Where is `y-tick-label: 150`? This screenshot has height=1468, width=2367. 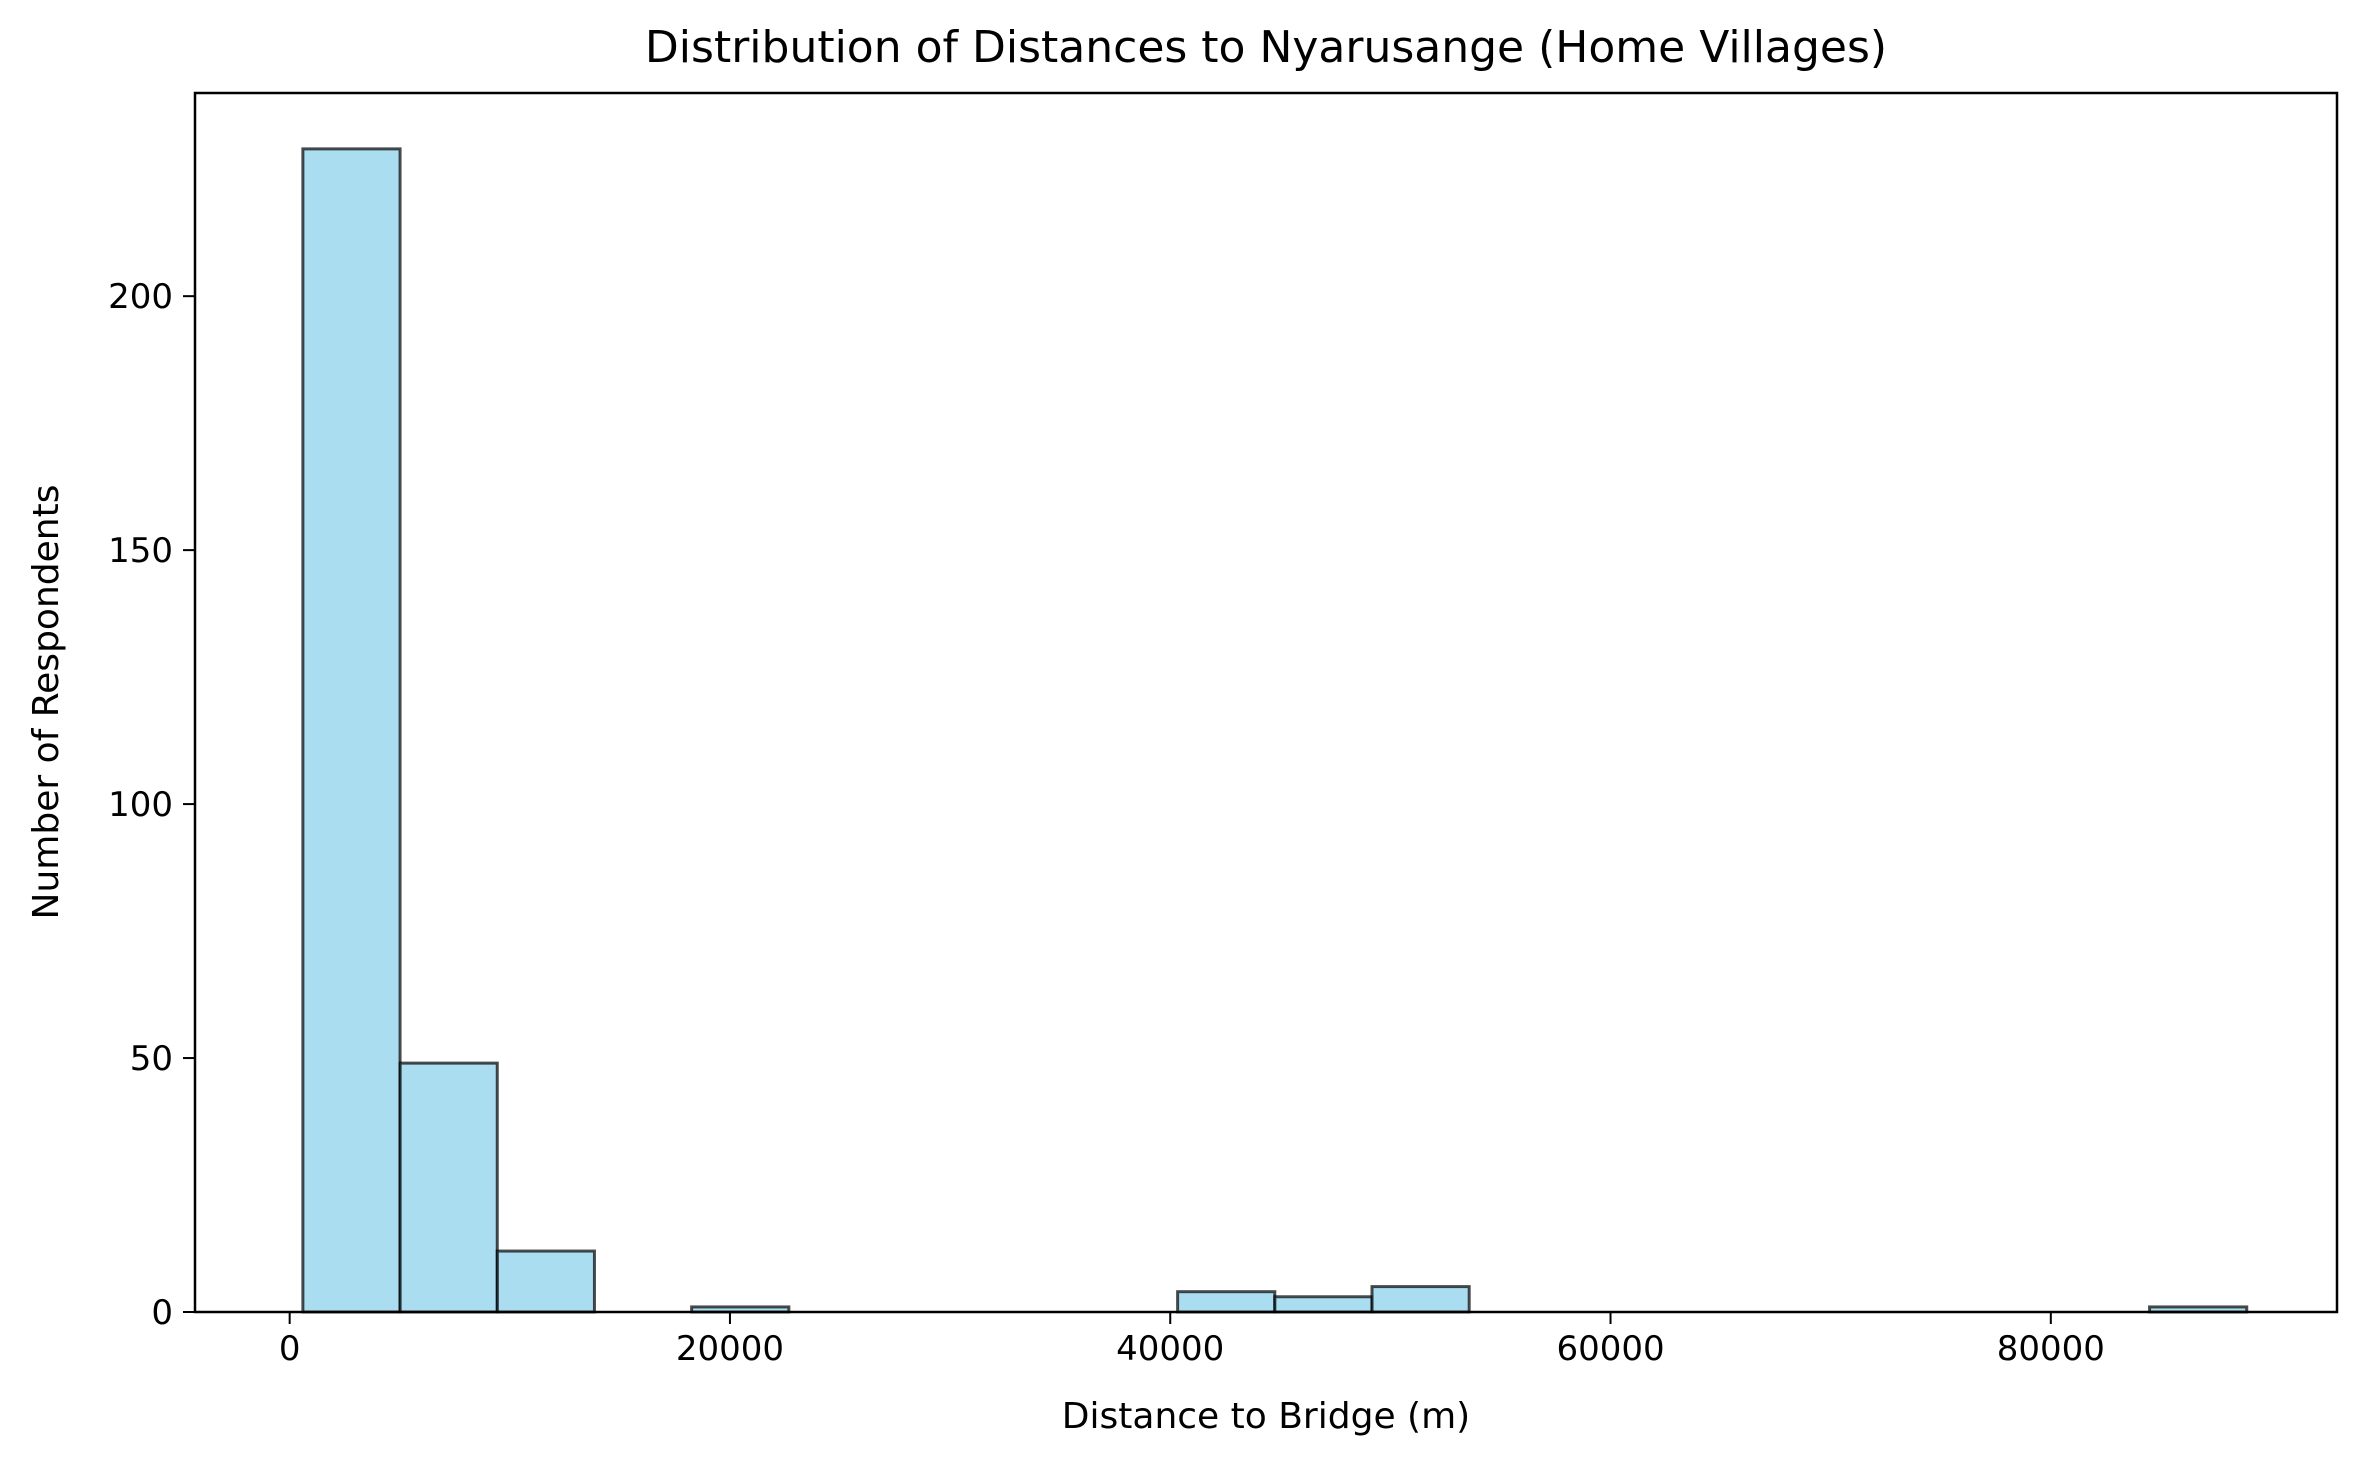
y-tick-label: 150 is located at coordinates (140, 551).